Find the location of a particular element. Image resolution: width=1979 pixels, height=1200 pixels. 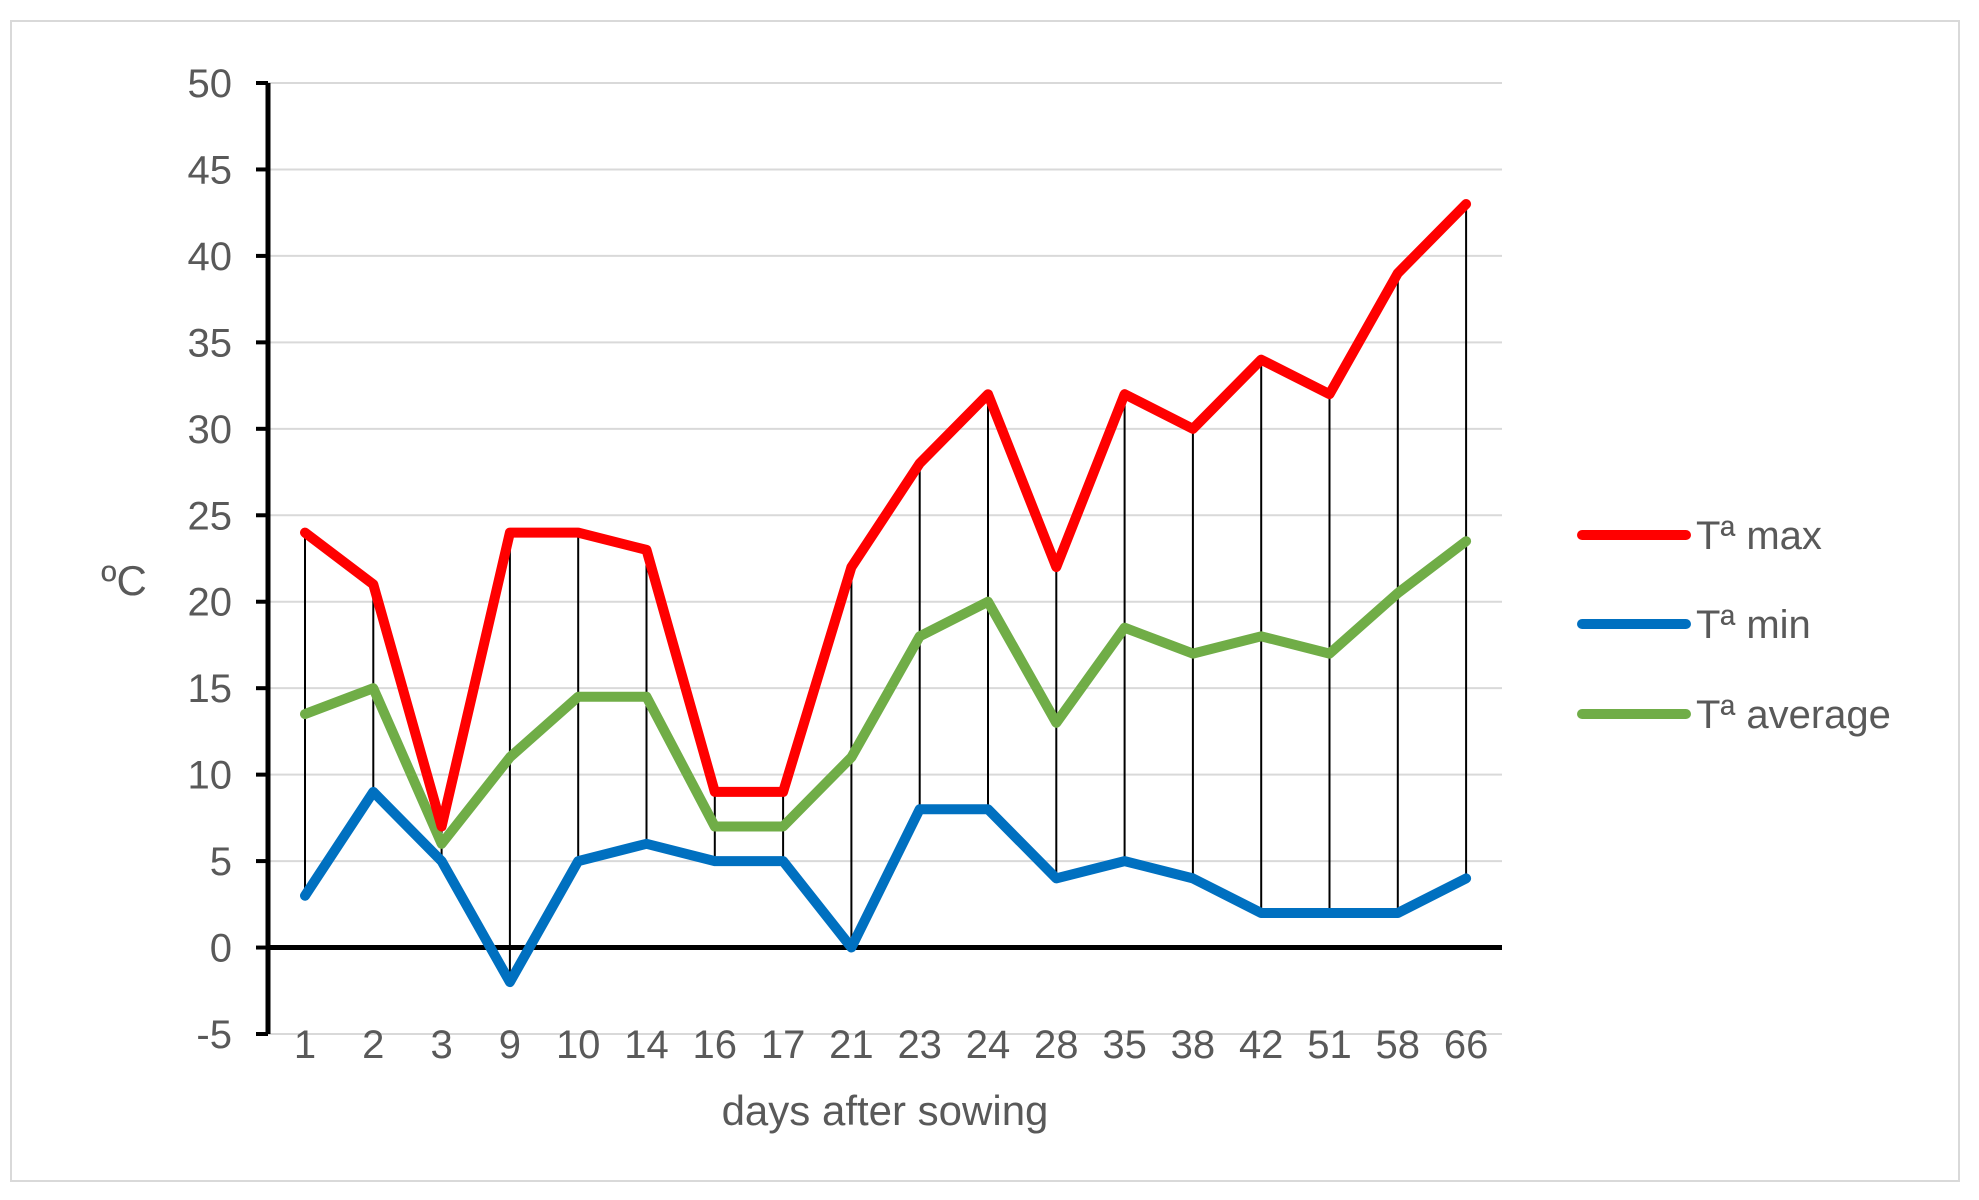

x-tick-label: 23 is located at coordinates (919, 1045).